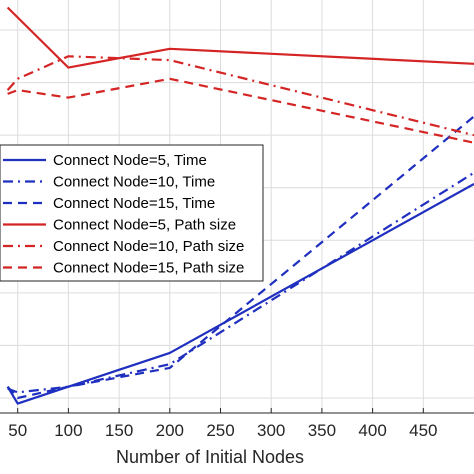  What do you see at coordinates (130, 160) in the screenshot?
I see `legend-label-0: Connect Node=5, Time` at bounding box center [130, 160].